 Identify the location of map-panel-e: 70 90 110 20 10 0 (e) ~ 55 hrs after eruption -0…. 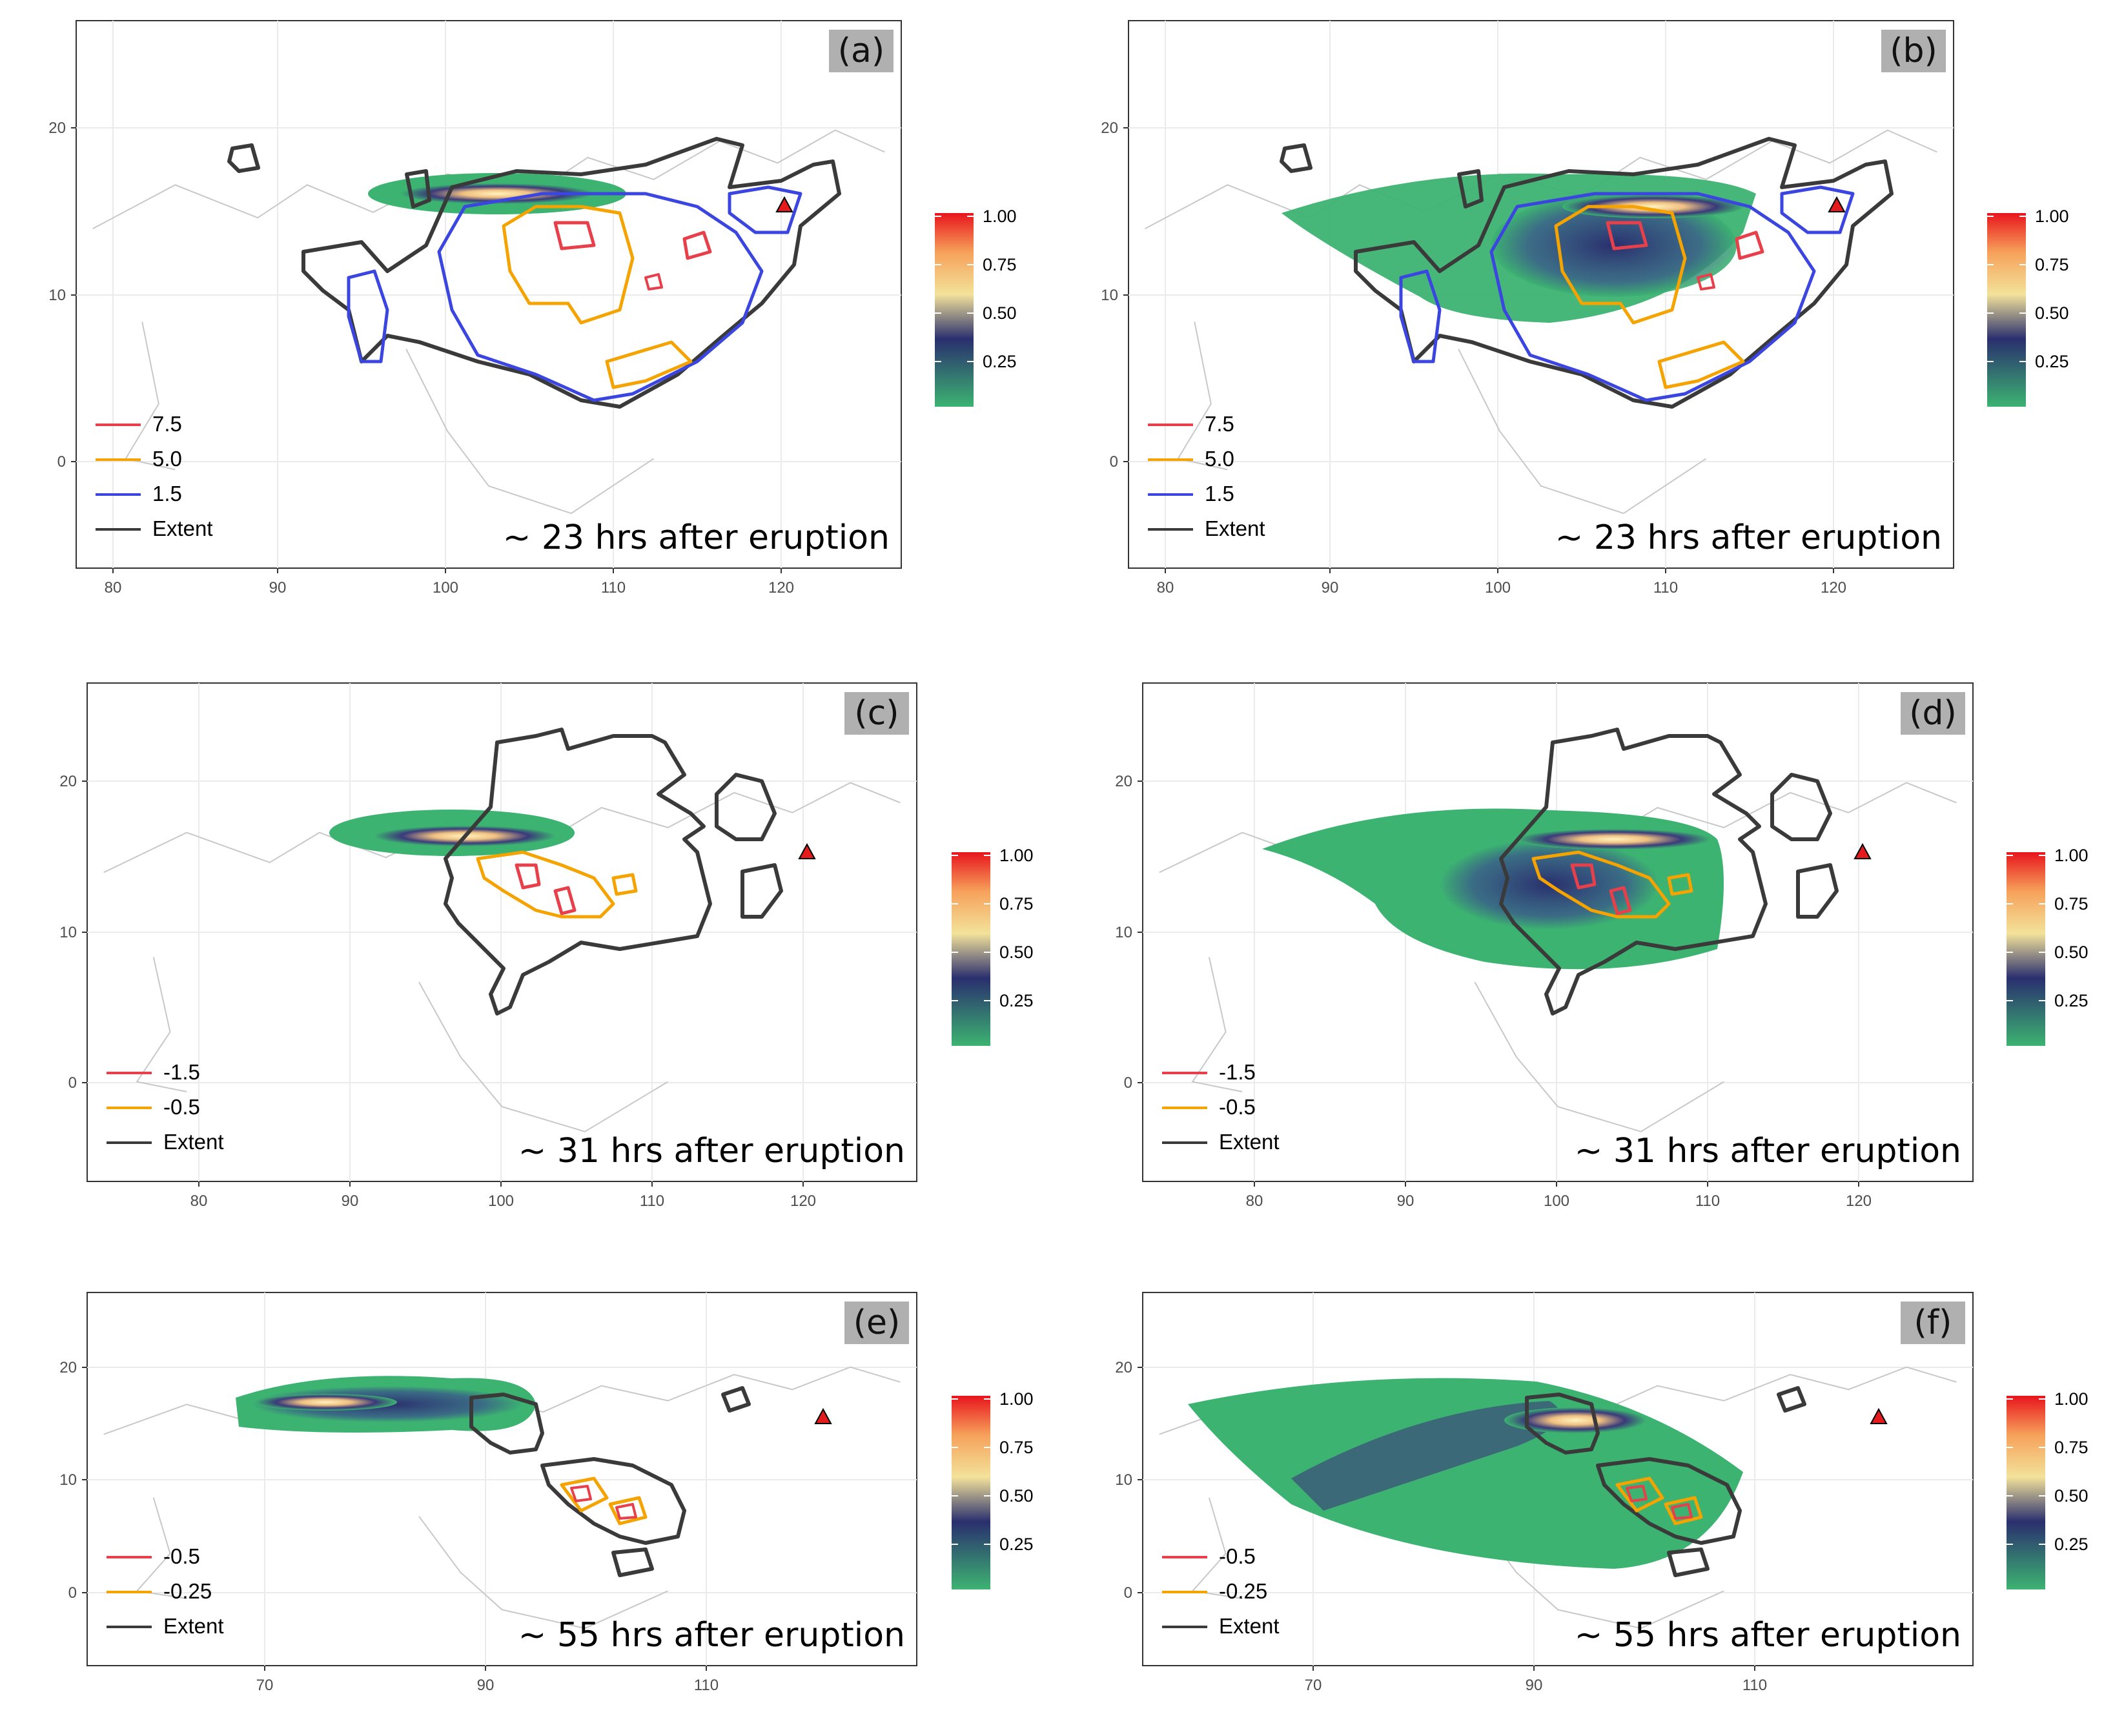
(546, 1493).